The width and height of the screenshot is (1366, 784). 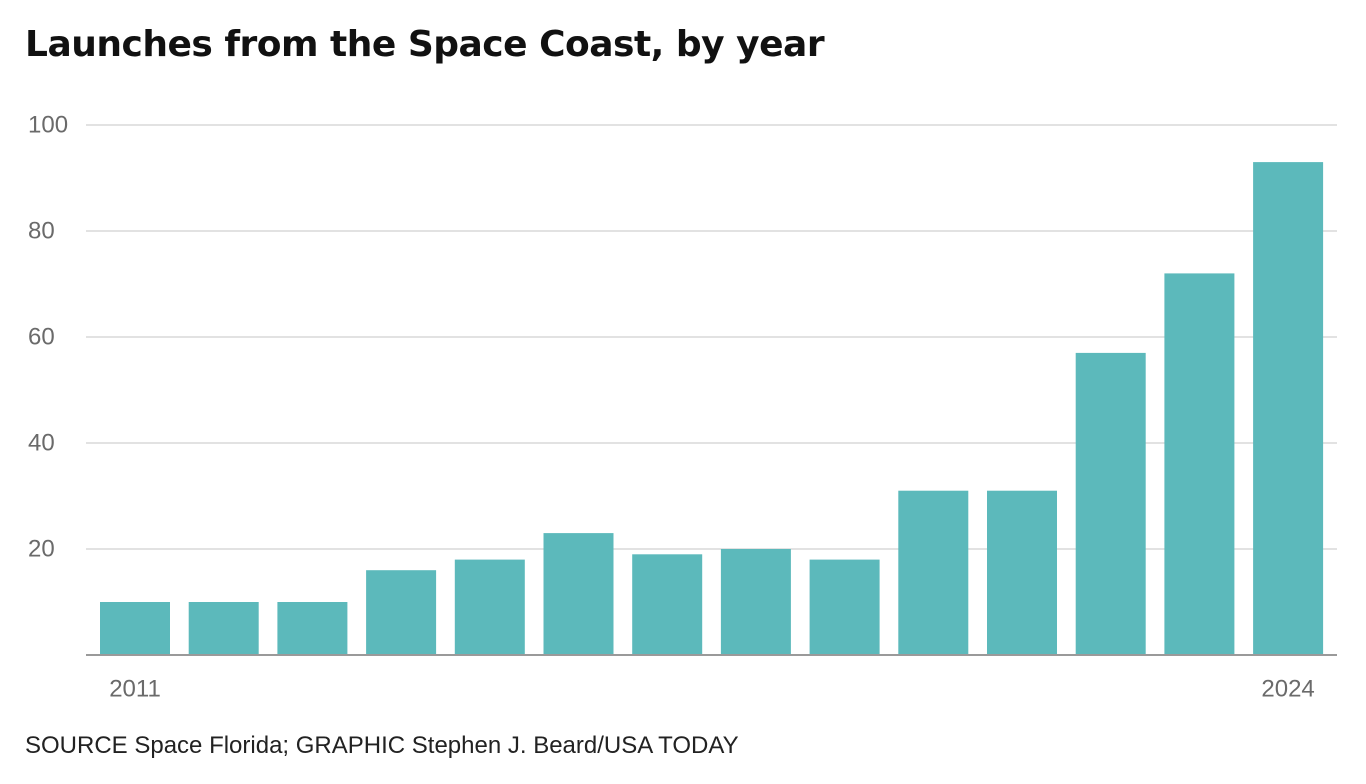 What do you see at coordinates (312, 628) in the screenshot?
I see `bar-2013` at bounding box center [312, 628].